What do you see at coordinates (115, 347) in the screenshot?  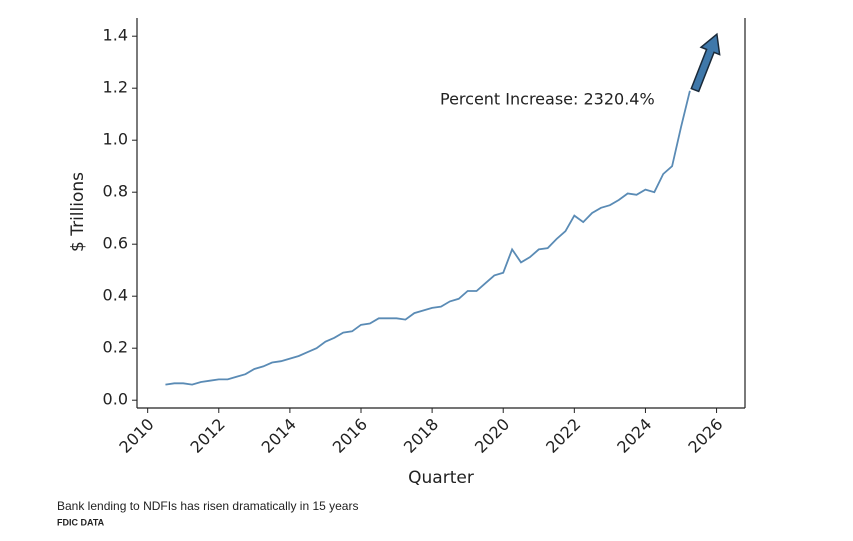 I see `y-tick-label: 0.2` at bounding box center [115, 347].